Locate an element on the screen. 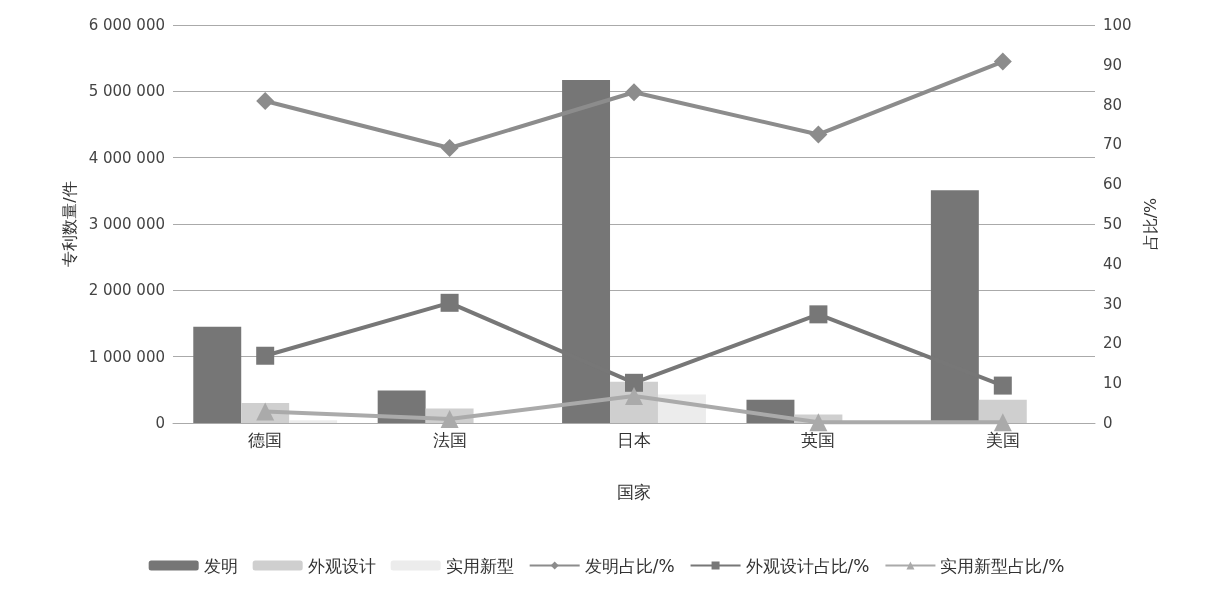 The height and width of the screenshot is (592, 1213). y2-tick-label: 0 is located at coordinates (1108, 423).